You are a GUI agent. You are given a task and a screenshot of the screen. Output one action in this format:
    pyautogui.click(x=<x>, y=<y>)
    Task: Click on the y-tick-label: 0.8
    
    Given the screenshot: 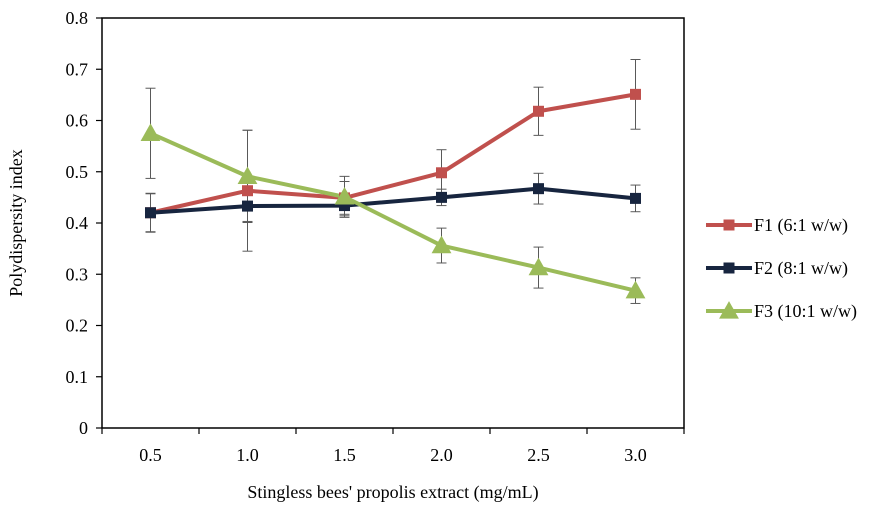 What is the action you would take?
    pyautogui.click(x=77, y=18)
    